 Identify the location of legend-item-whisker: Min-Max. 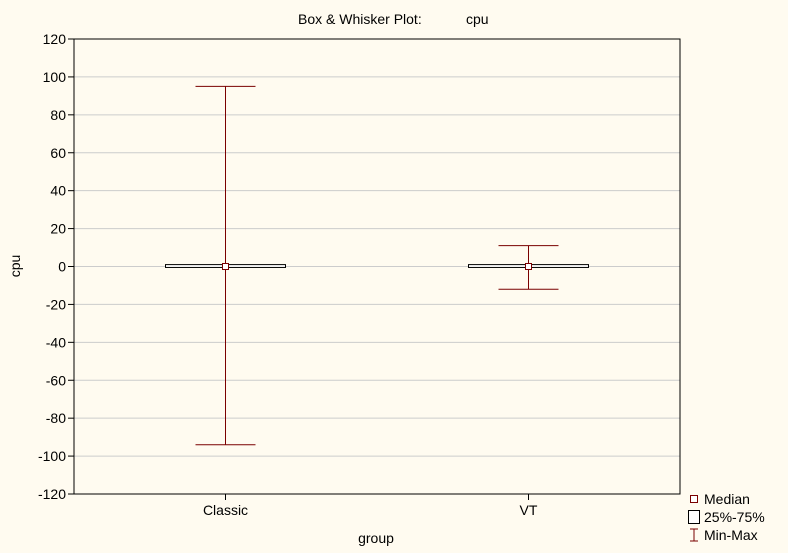
(725, 535).